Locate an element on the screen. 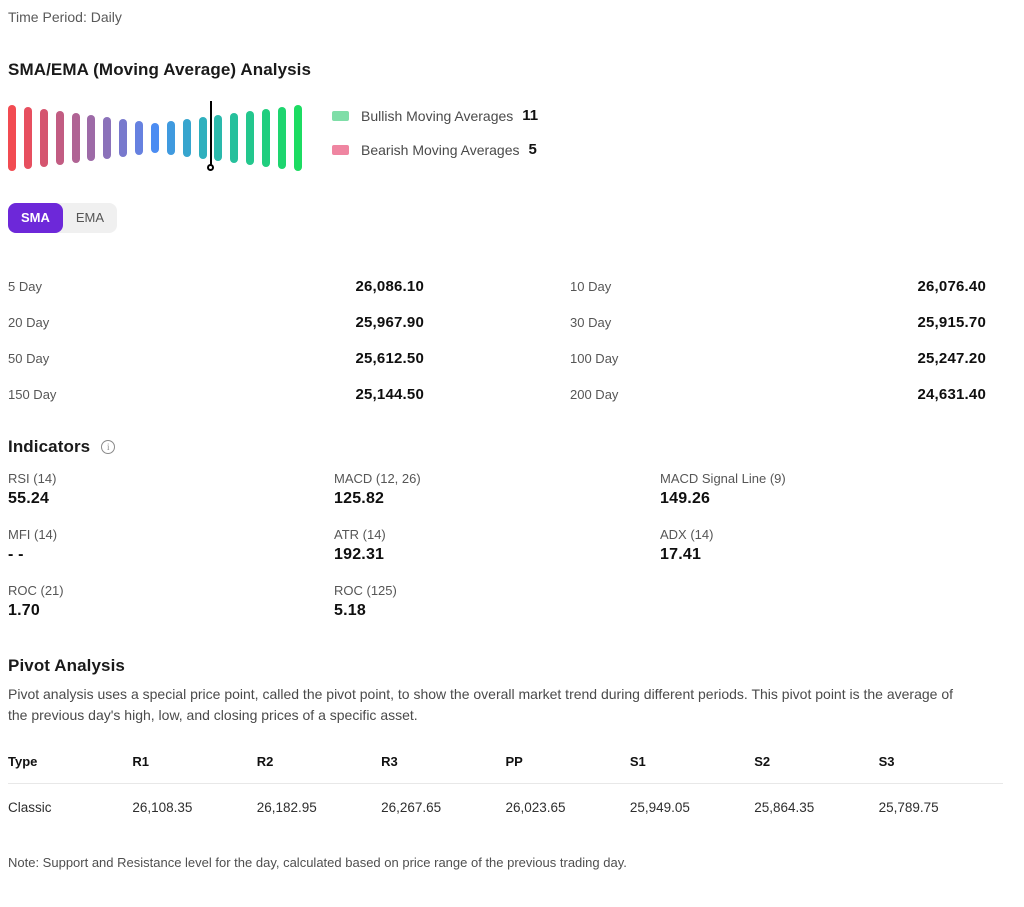 Image resolution: width=1024 pixels, height=907 pixels. ma-value: 25,967.90 is located at coordinates (389, 322).